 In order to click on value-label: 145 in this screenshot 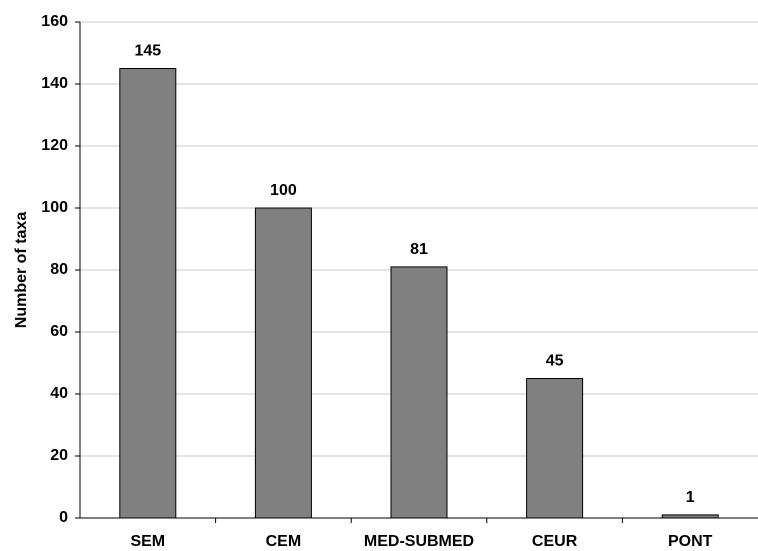, I will do `click(147, 51)`.